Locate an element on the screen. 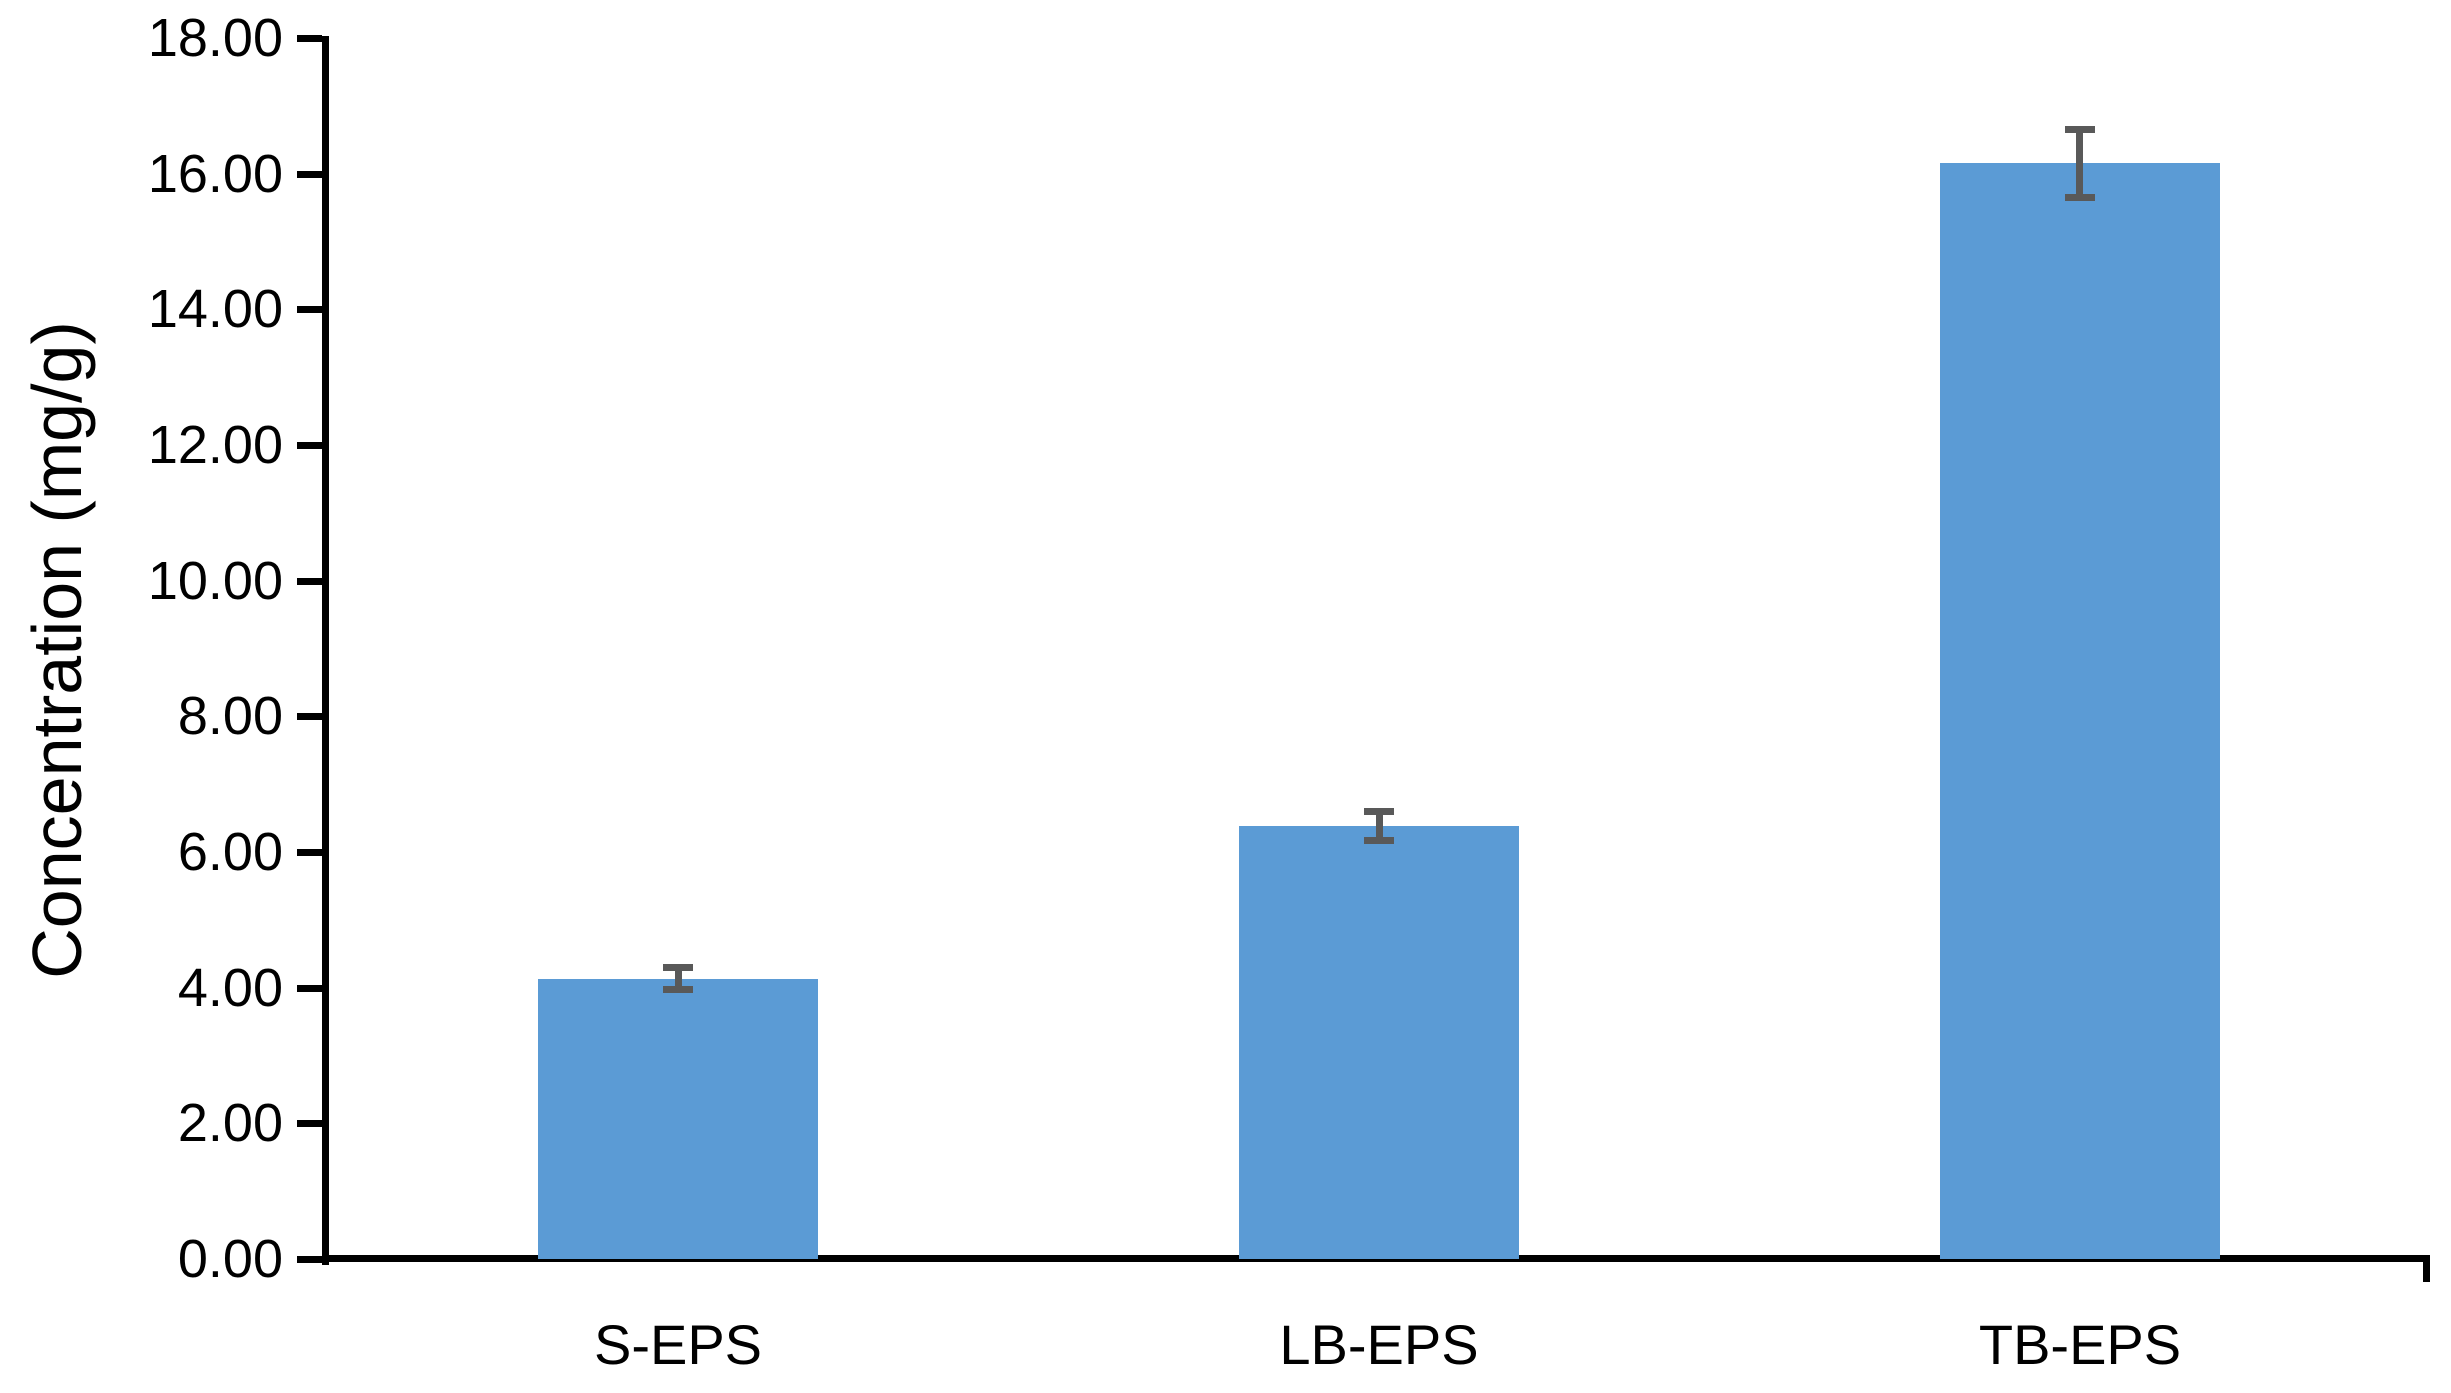 This screenshot has height=1393, width=2451. y-tick-label: 6.00 is located at coordinates (230, 852).